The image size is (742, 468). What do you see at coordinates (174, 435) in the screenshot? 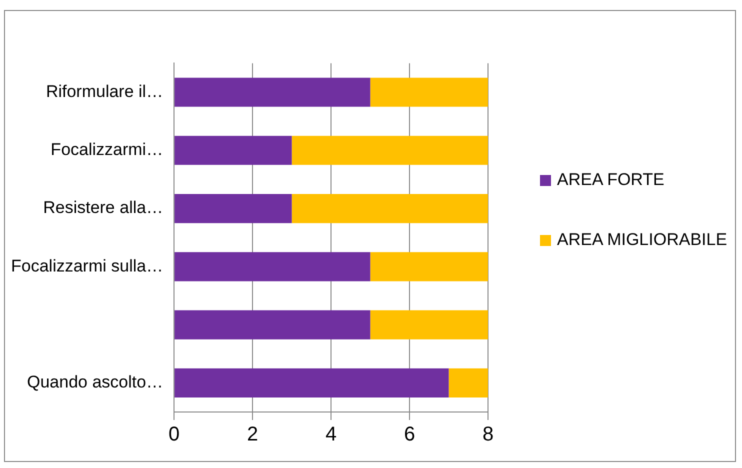
I see `x-tick-label: 0` at bounding box center [174, 435].